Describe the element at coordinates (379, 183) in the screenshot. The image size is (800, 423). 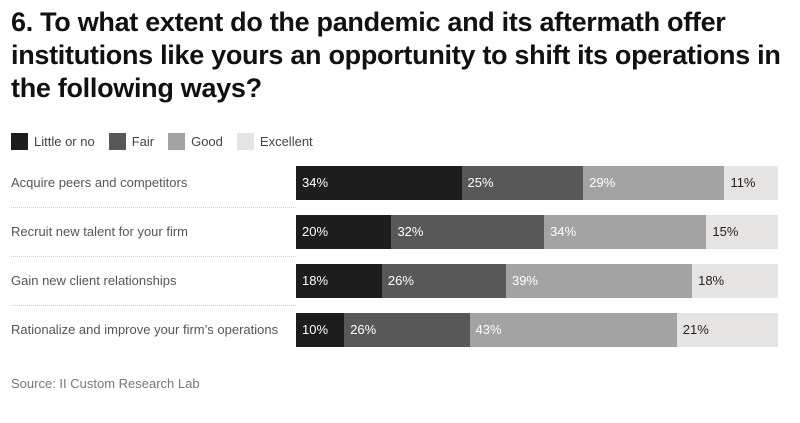
I see `bar-segment-little: 34%` at that location.